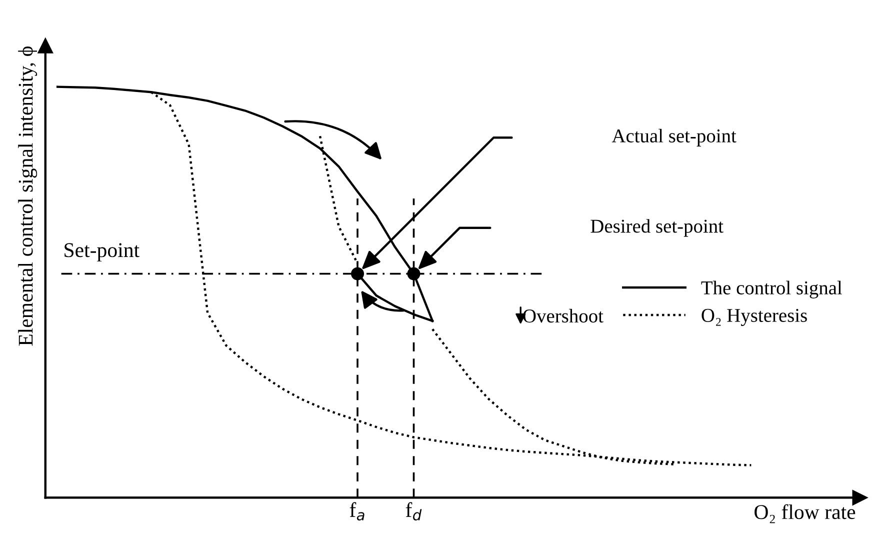 The width and height of the screenshot is (873, 538). What do you see at coordinates (357, 511) in the screenshot?
I see `x-tick-label: f$_{a}$` at bounding box center [357, 511].